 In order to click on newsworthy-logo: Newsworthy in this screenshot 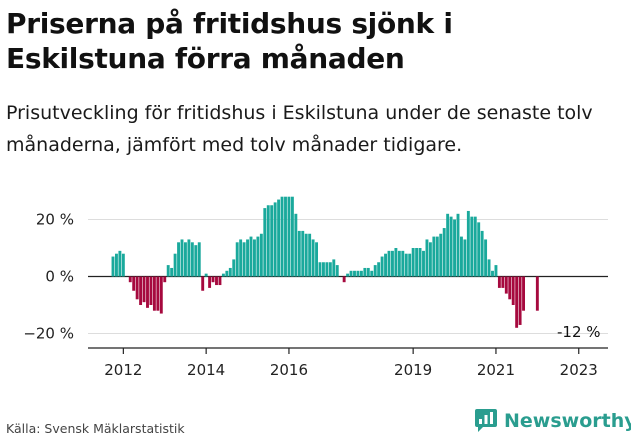, I will do `click(552, 421)`.